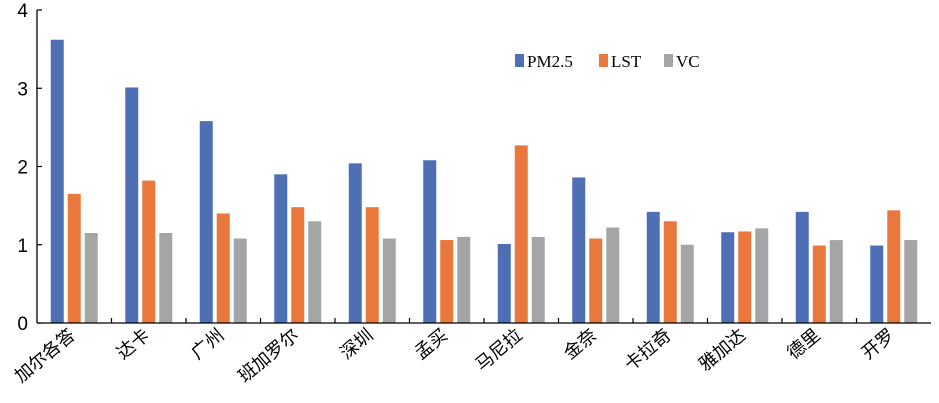 The image size is (939, 403). I want to click on y-tick-label: 0, so click(22, 324).